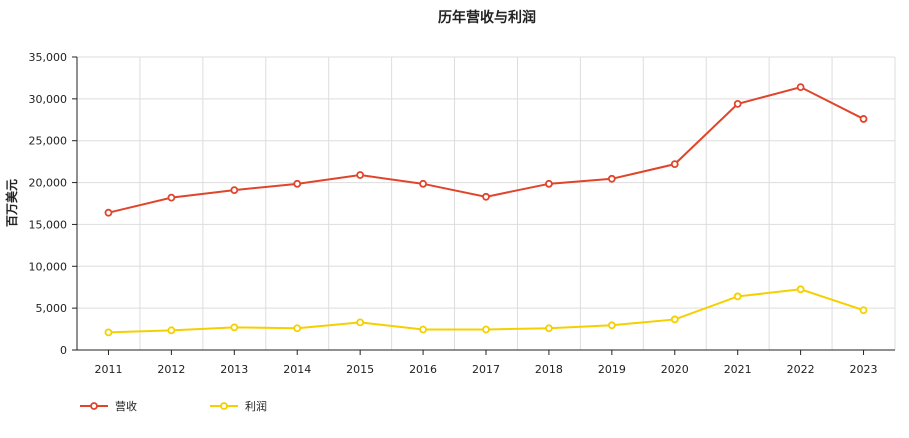  I want to click on x-tick-label: 2021, so click(738, 369).